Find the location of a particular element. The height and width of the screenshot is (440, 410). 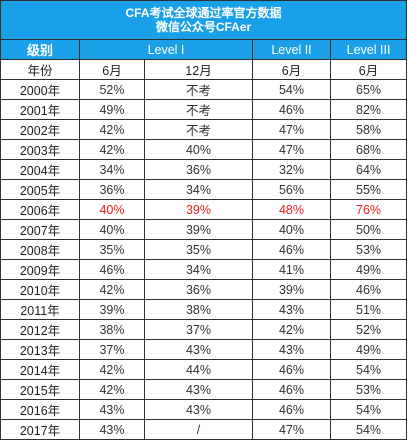

table-row: 2007年 40% 39% 40% 50% is located at coordinates (204, 229).